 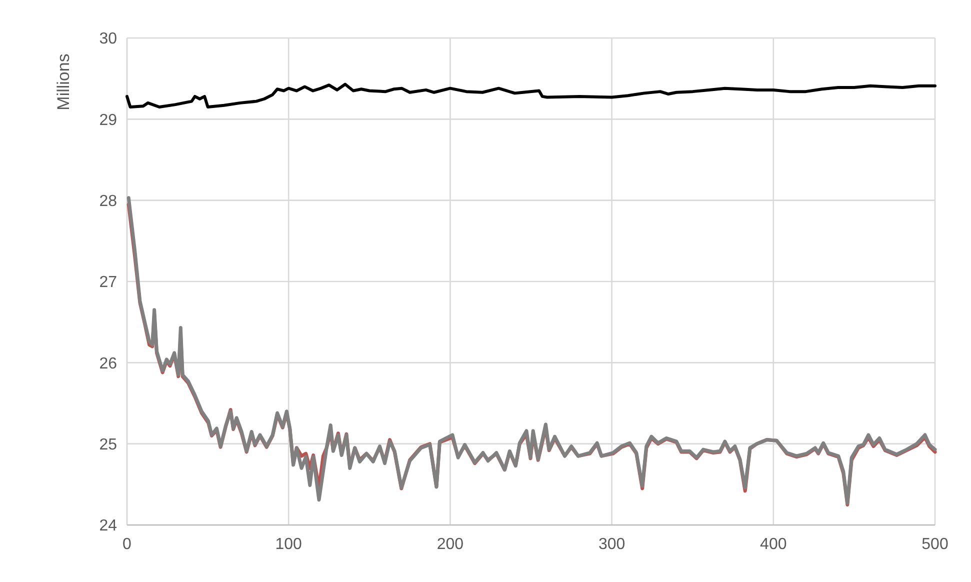 What do you see at coordinates (108, 283) in the screenshot?
I see `y-tick-label: 27` at bounding box center [108, 283].